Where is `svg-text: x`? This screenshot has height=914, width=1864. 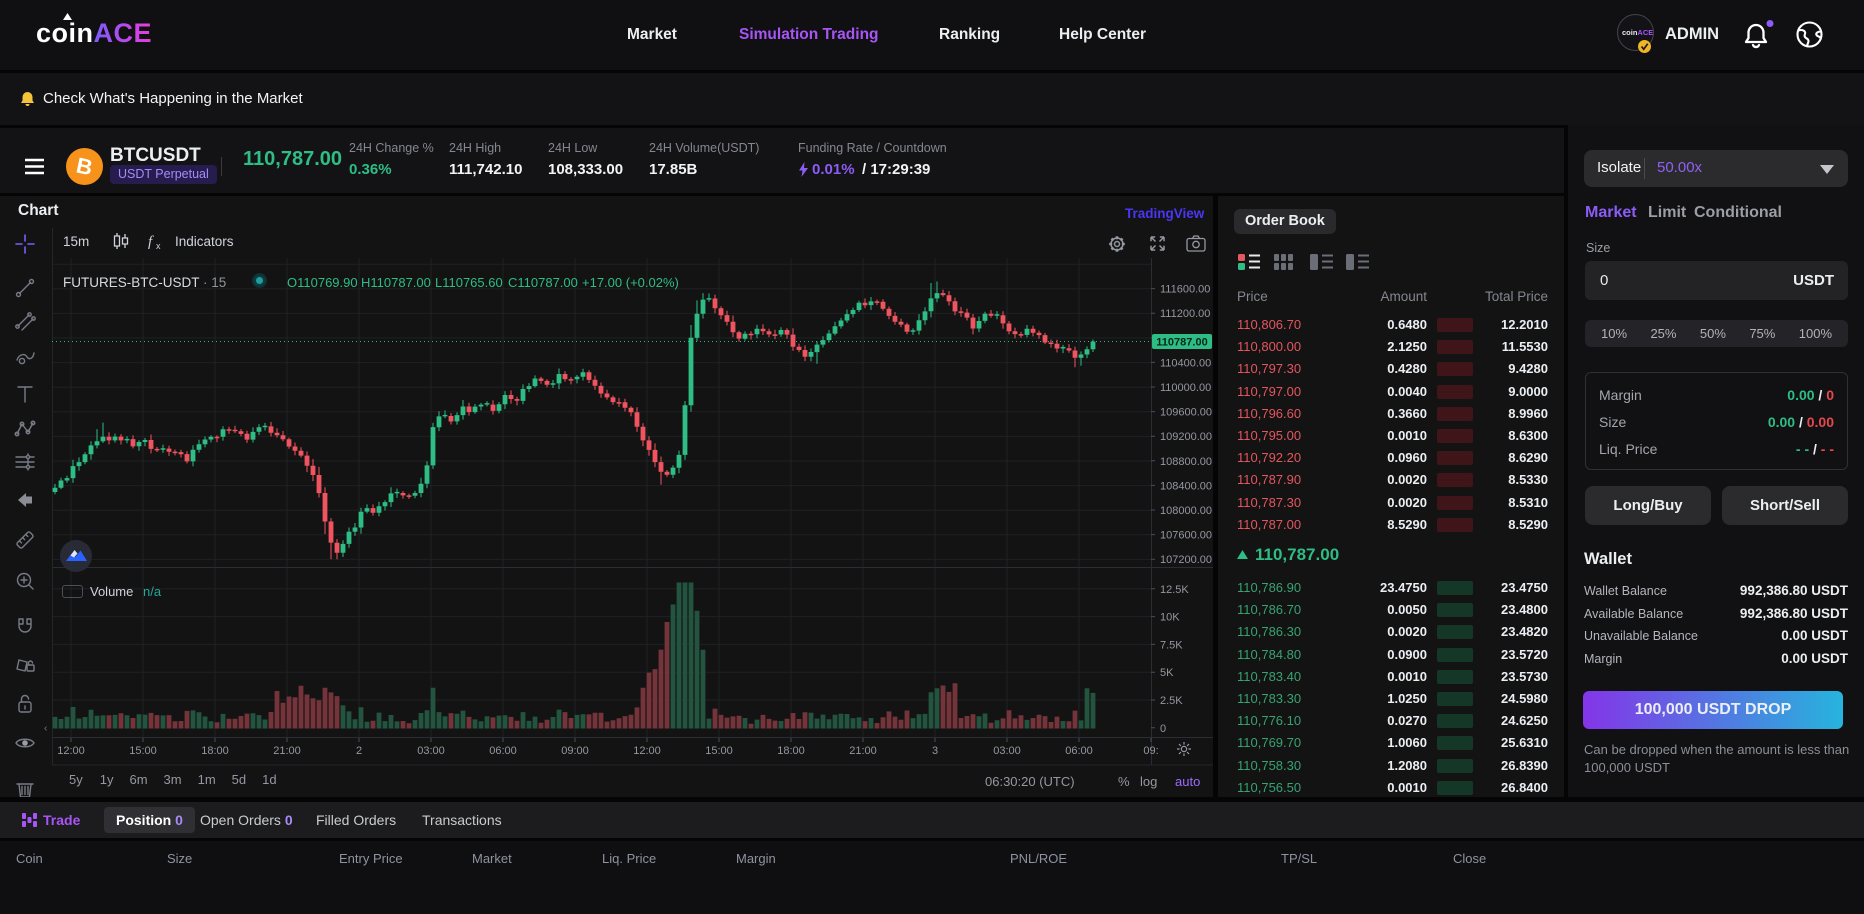 svg-text: x is located at coordinates (158, 245).